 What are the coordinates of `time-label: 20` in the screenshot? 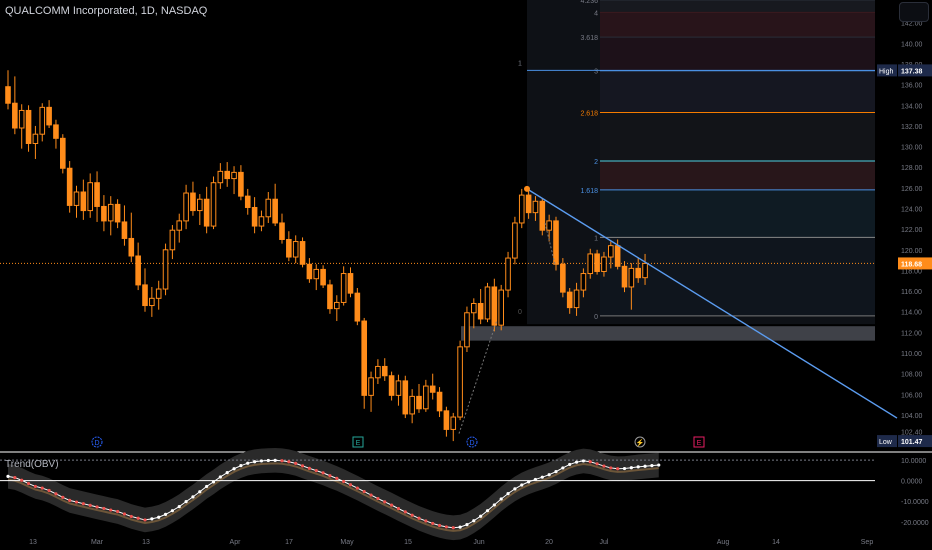 It's located at (549, 542).